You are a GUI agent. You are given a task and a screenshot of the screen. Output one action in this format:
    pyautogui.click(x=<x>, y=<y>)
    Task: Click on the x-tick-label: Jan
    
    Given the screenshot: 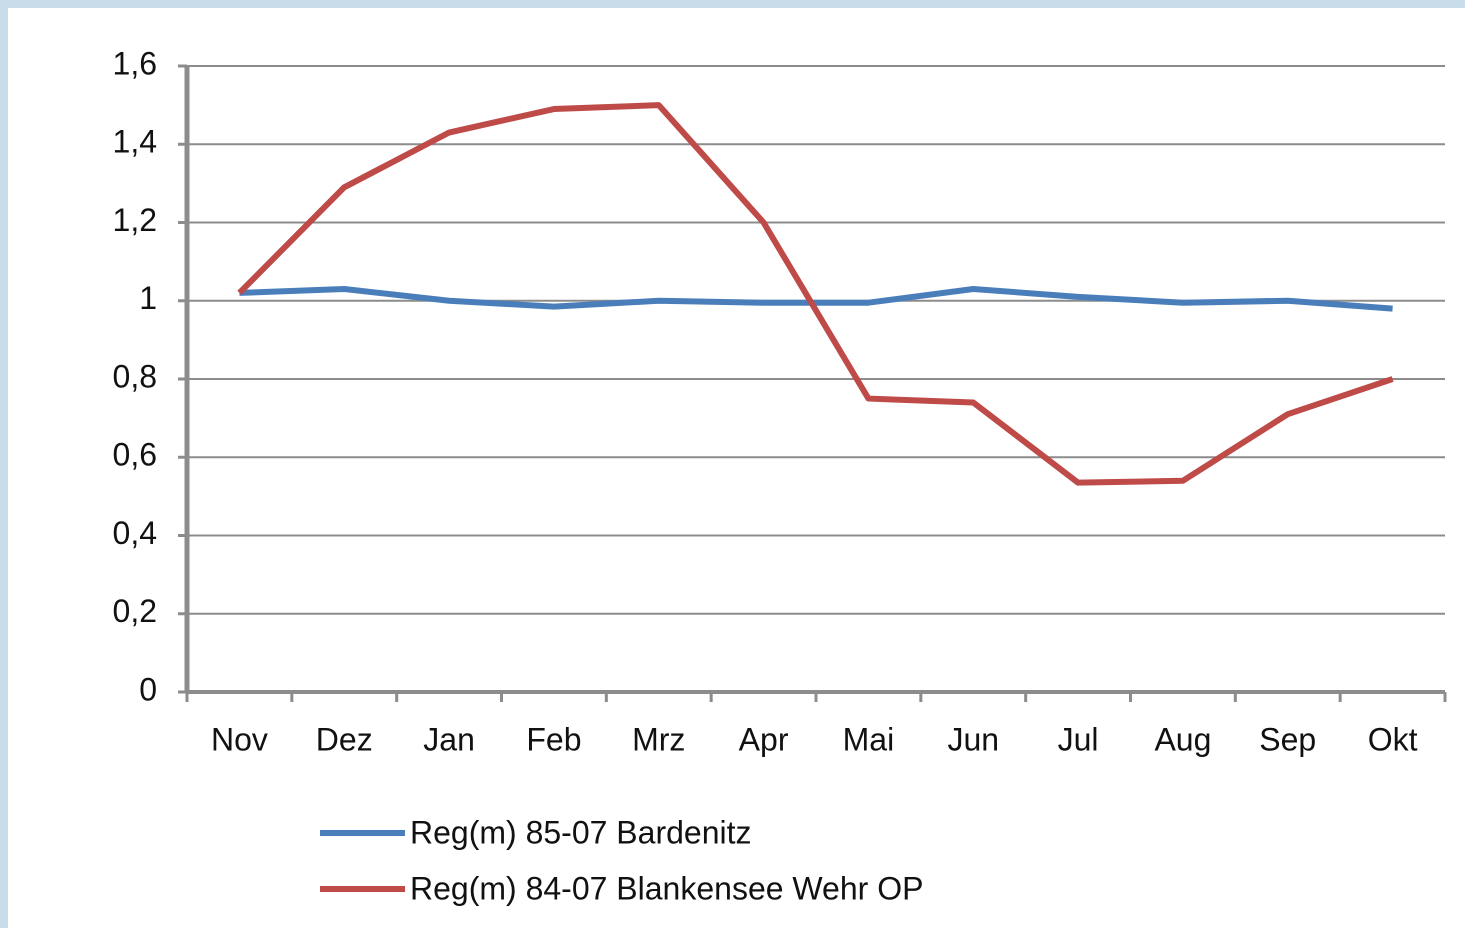 What is the action you would take?
    pyautogui.click(x=449, y=739)
    